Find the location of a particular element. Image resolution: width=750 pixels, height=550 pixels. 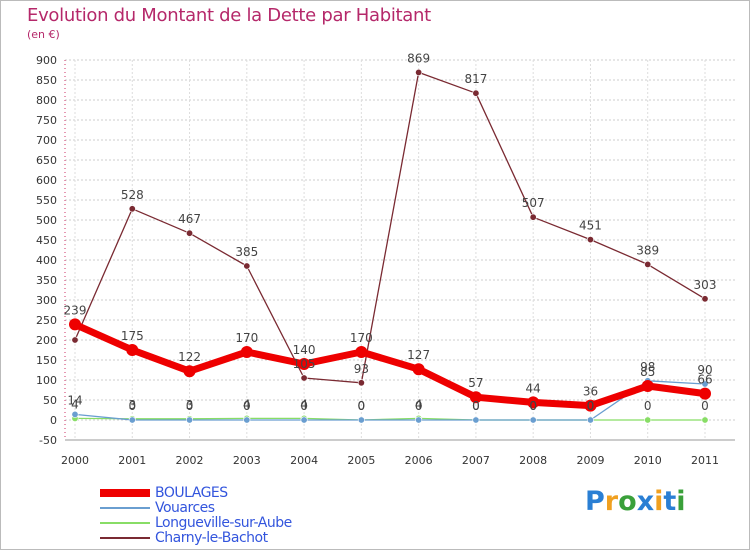

data-label-charny-le-bachot: 817 is located at coordinates (475, 79).